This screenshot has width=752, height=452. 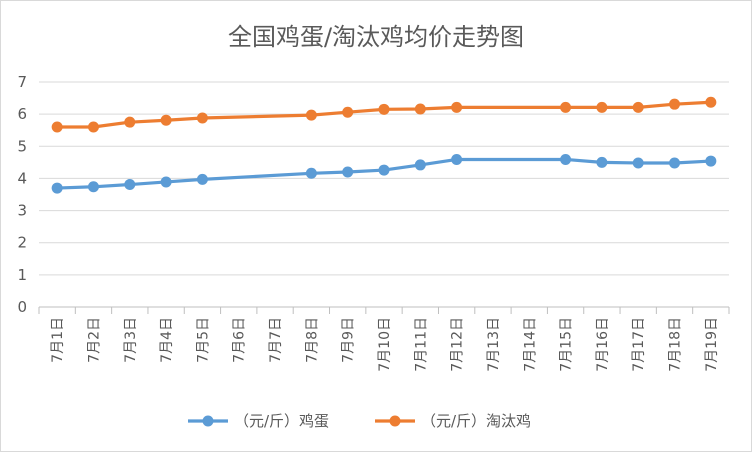 I want to click on x-tick-label: 7月4日, so click(x=167, y=340).